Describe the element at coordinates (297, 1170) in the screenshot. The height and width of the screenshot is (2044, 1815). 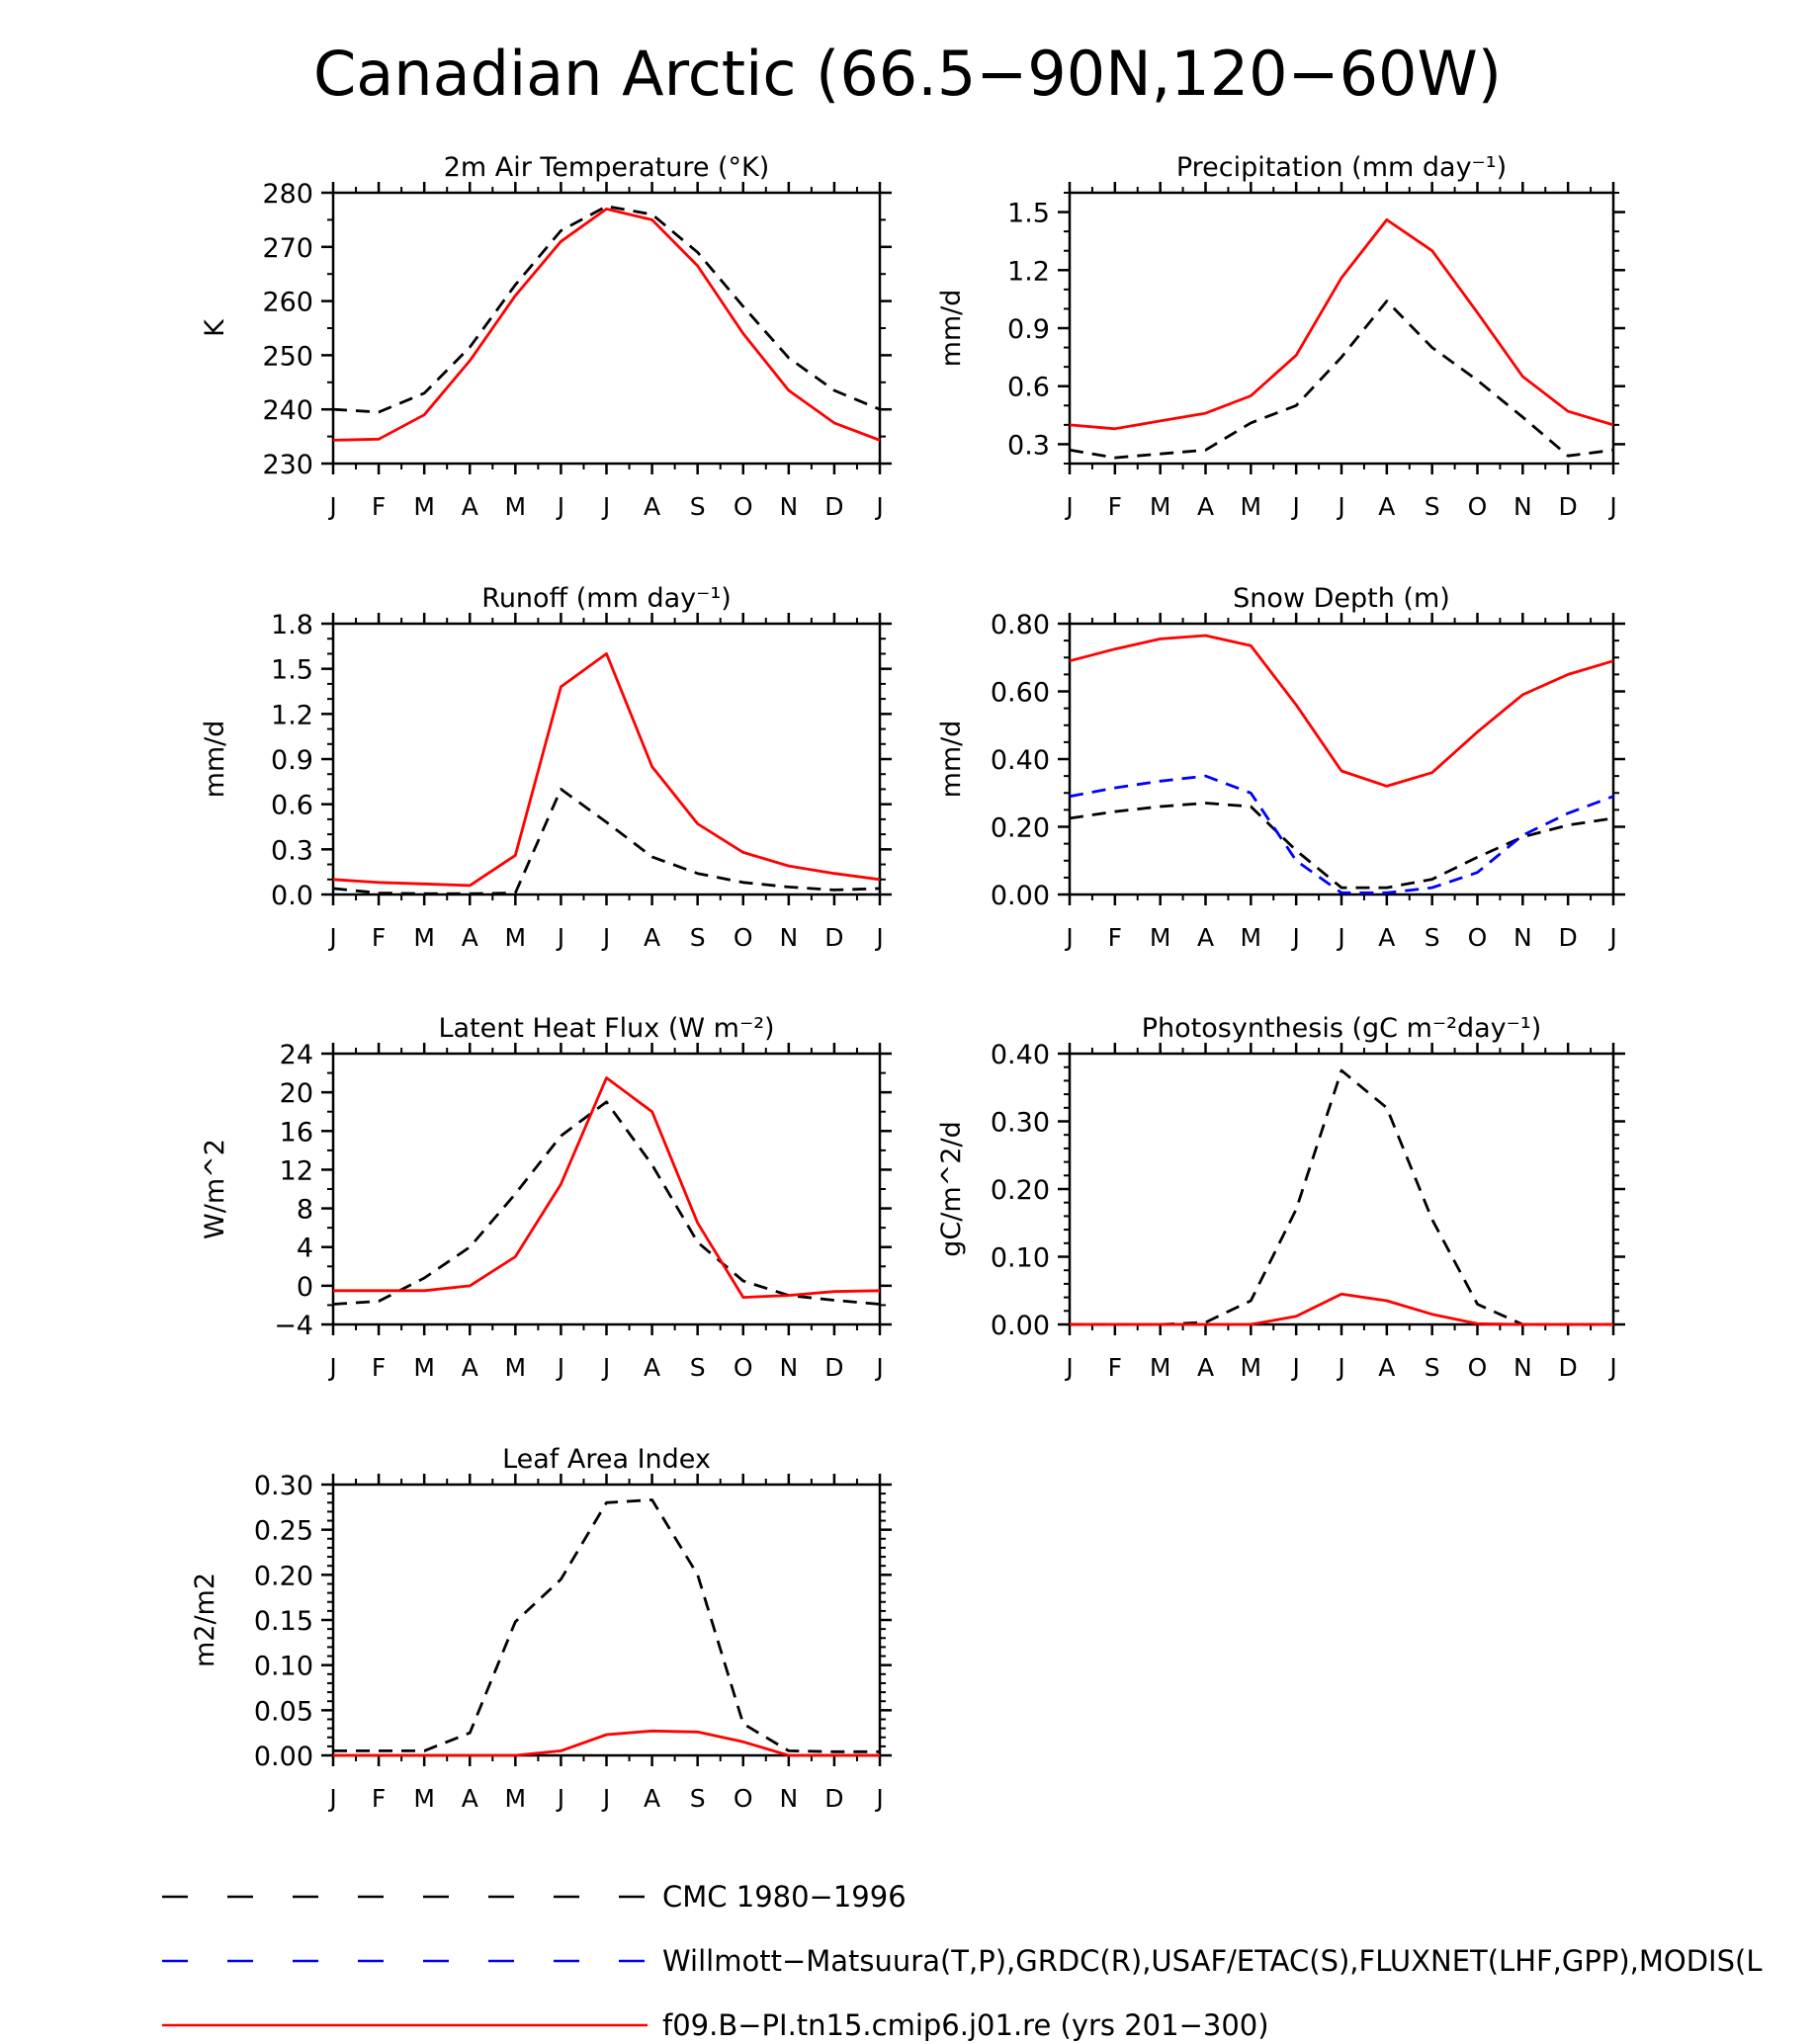
I see `y-tick-label: 12` at that location.